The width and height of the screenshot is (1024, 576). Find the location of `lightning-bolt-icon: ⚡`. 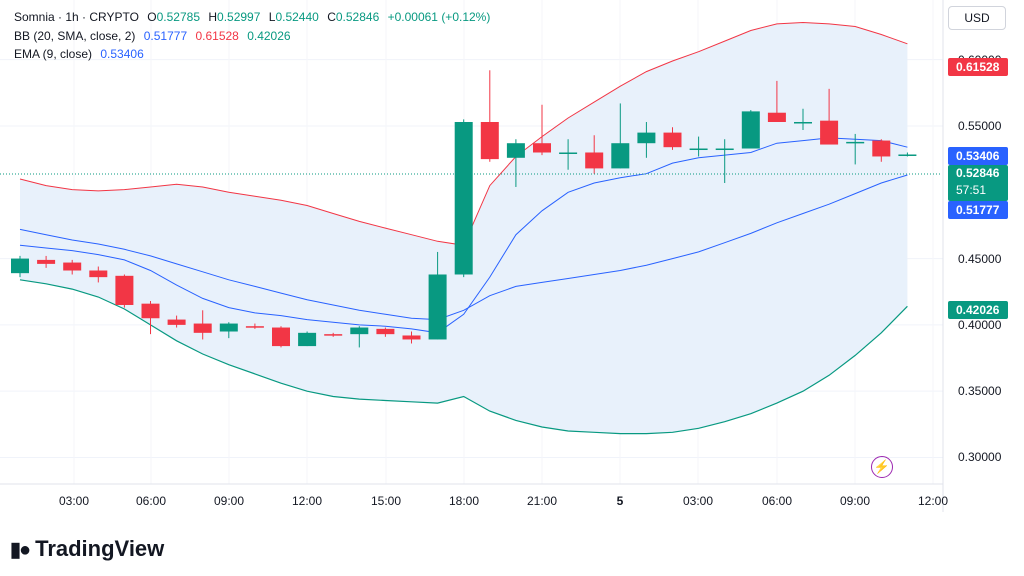

lightning-bolt-icon: ⚡ is located at coordinates (882, 467).